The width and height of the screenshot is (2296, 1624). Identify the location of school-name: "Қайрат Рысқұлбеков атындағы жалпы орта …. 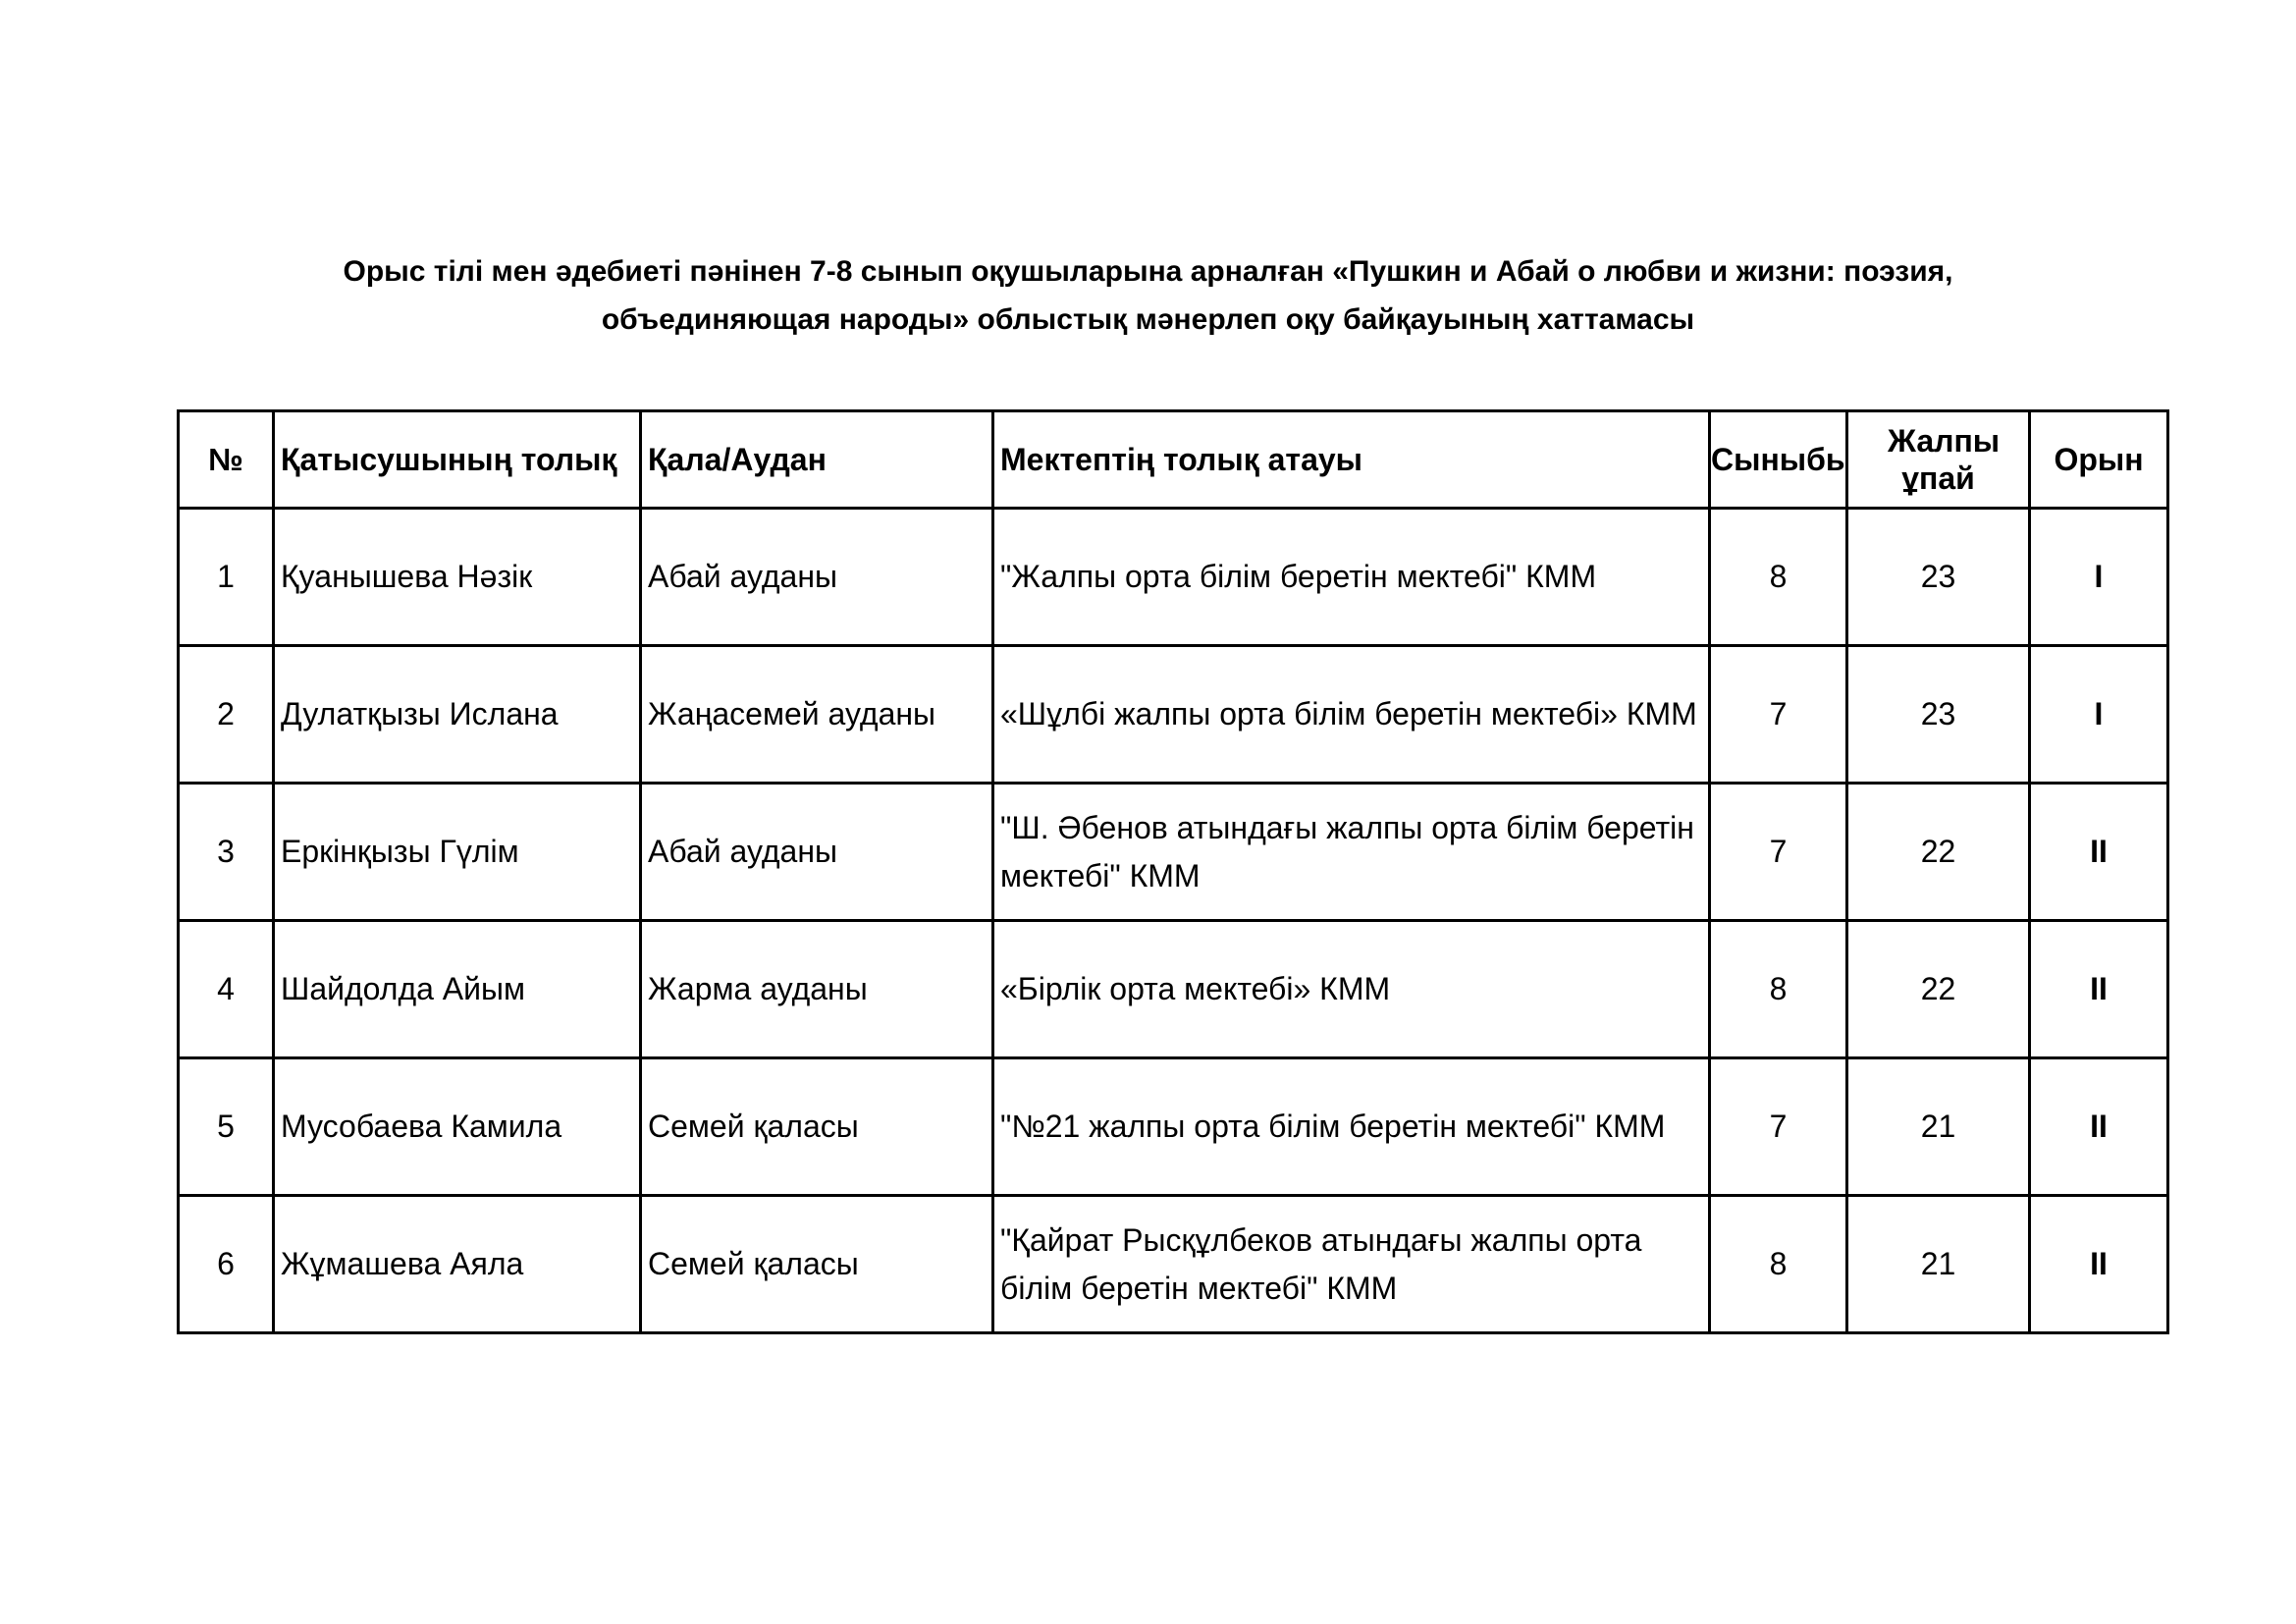
(1351, 1264).